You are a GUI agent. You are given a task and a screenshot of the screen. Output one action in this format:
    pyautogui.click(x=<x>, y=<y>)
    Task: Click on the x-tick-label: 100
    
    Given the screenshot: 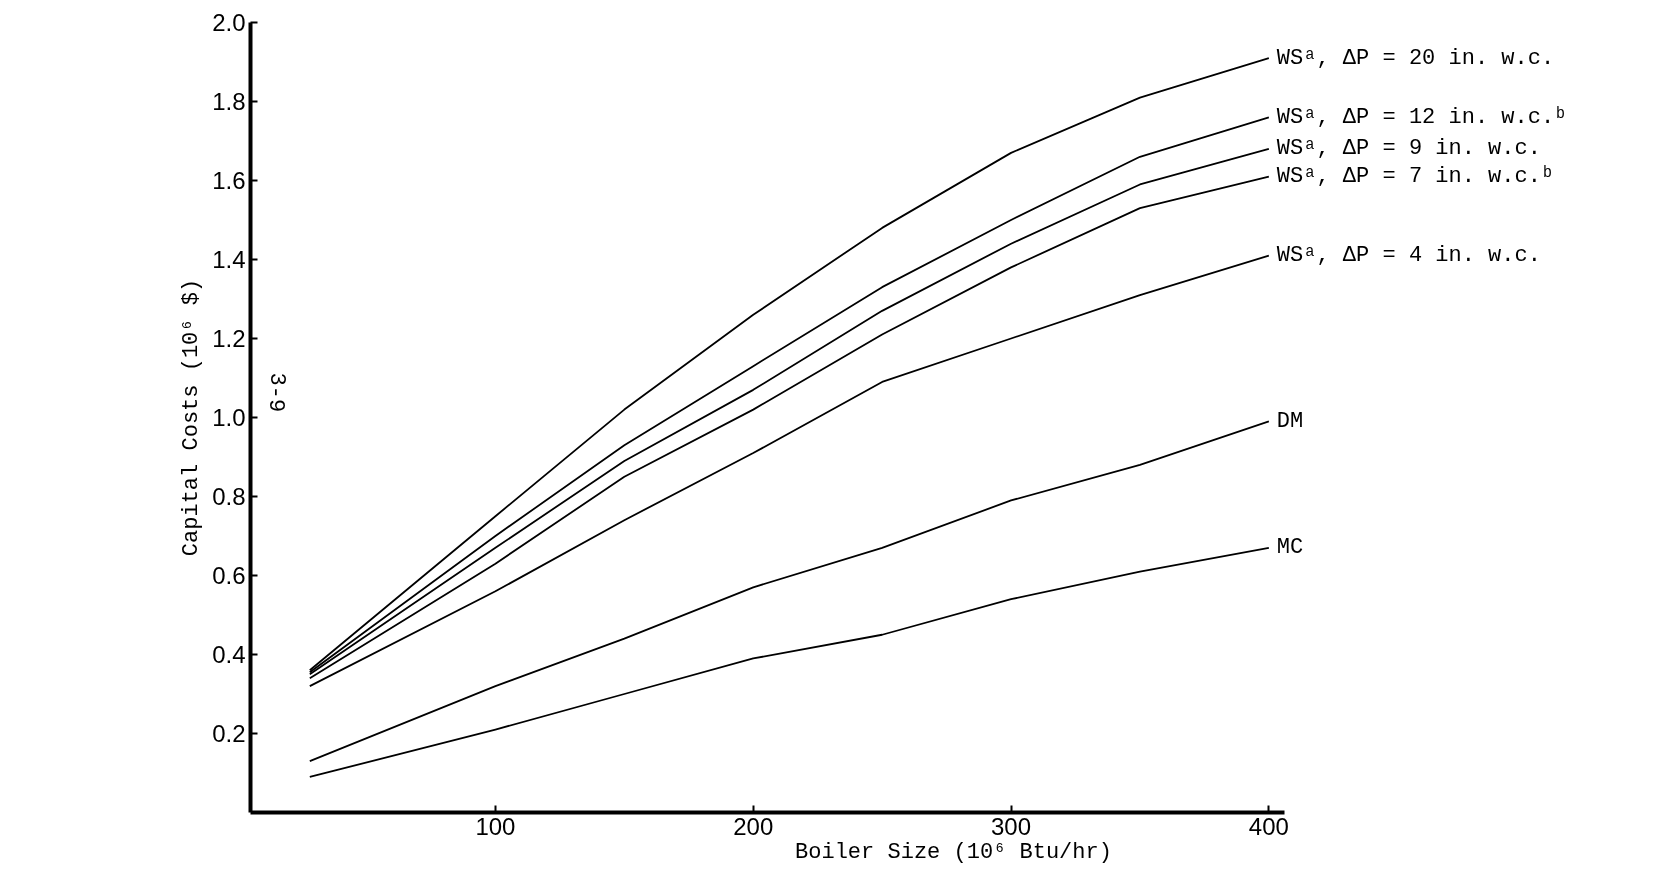 What is the action you would take?
    pyautogui.click(x=495, y=826)
    